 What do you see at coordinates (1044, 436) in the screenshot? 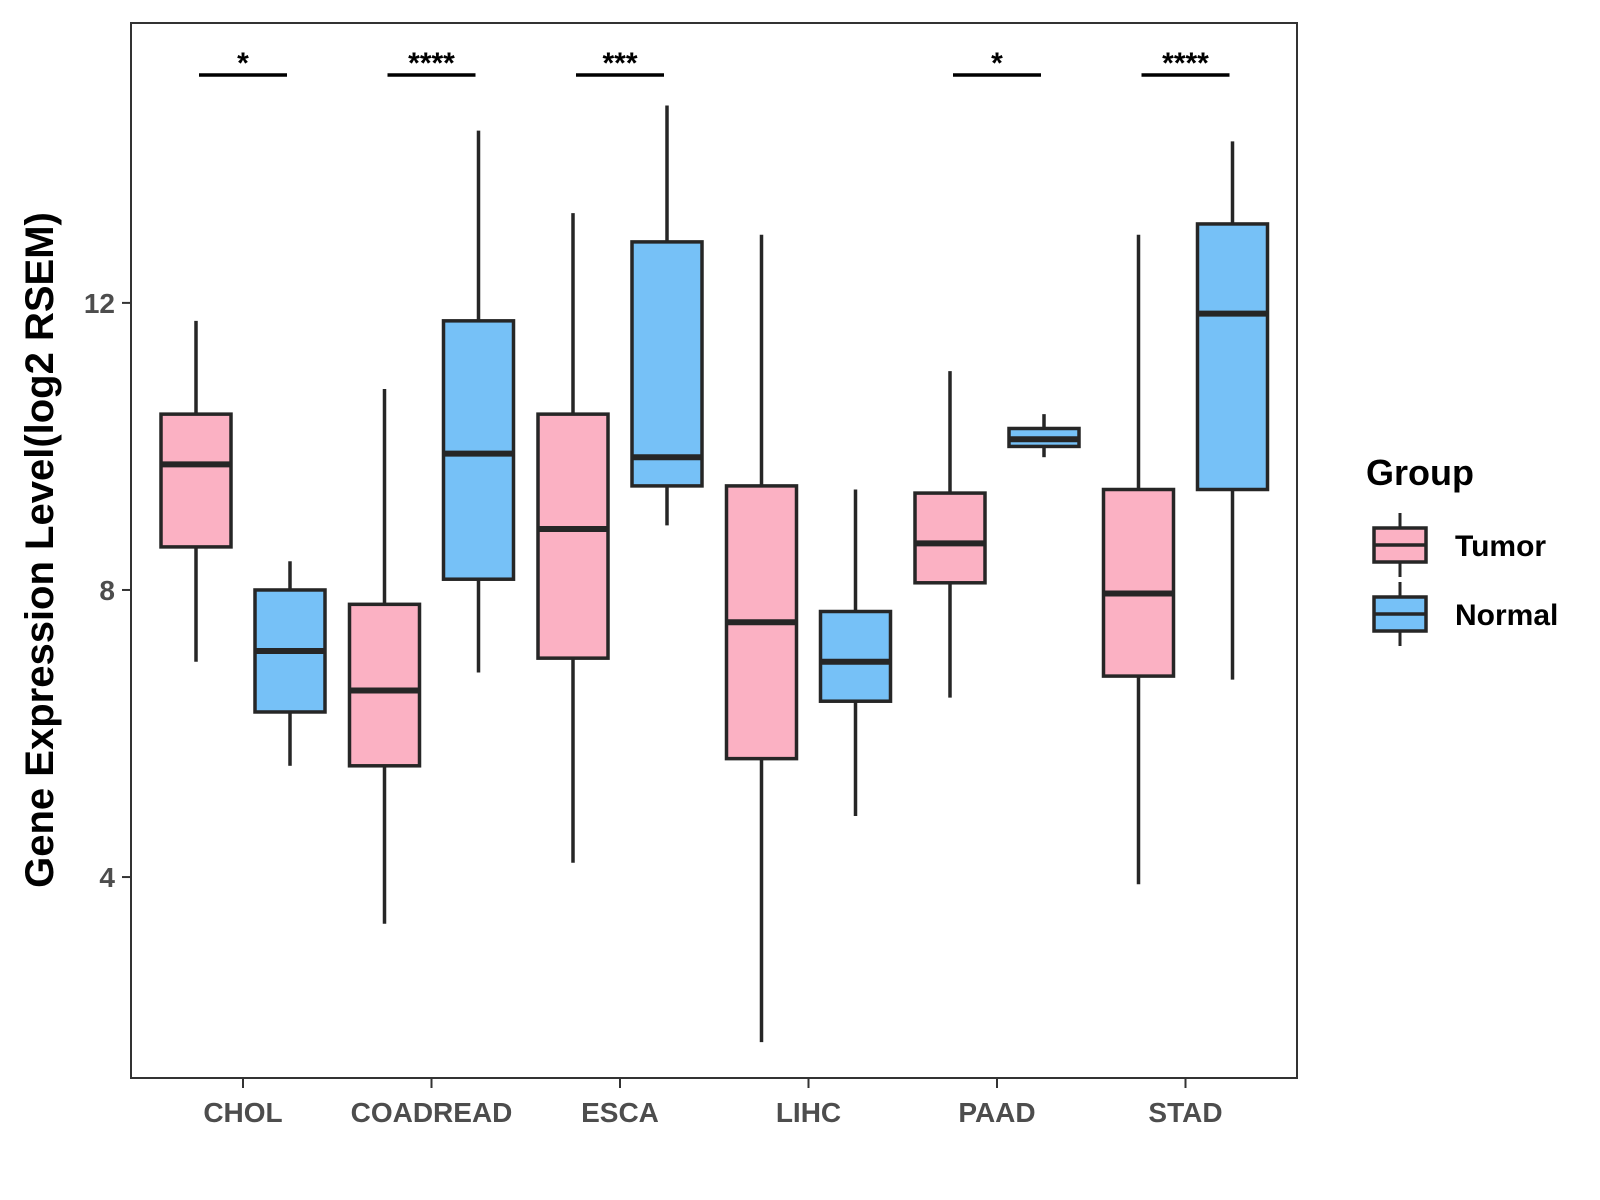
I see `box-normal-paad` at bounding box center [1044, 436].